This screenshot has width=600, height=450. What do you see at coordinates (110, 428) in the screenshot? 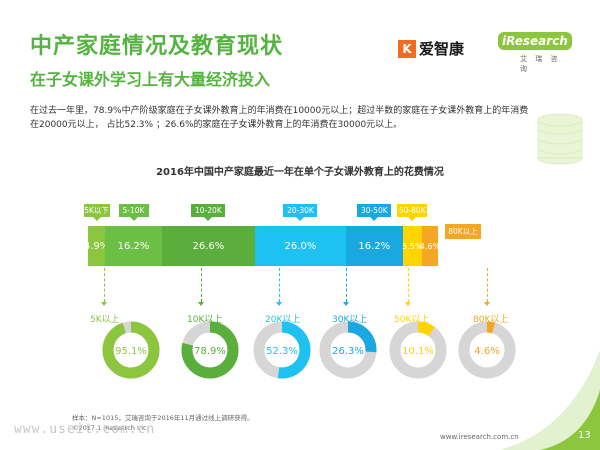
I see `footnote-copyright: ©2017.1 iResearch Inc.` at bounding box center [110, 428].